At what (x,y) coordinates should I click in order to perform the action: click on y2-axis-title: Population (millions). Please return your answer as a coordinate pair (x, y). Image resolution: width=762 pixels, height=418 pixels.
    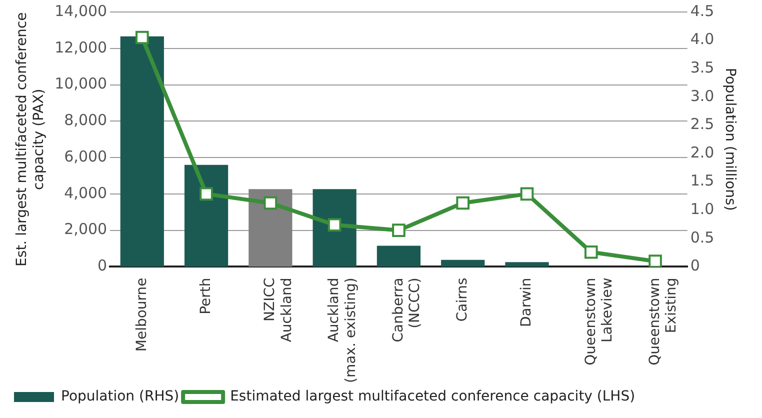
    Looking at the image, I should click on (730, 139).